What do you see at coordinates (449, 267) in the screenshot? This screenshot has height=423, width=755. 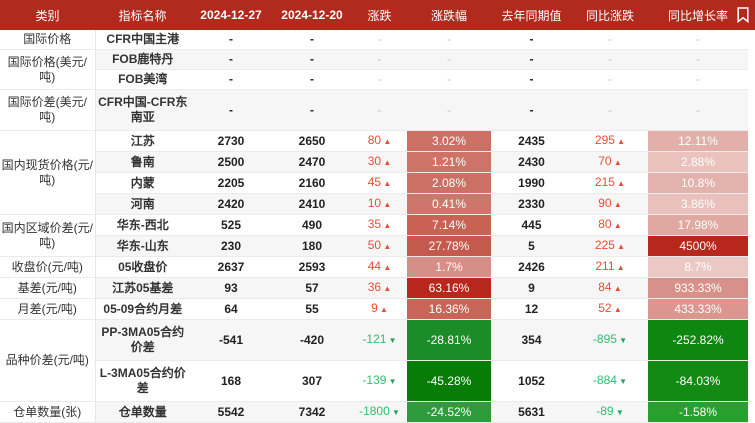 I see `change-pct-cell: 1.7%` at bounding box center [449, 267].